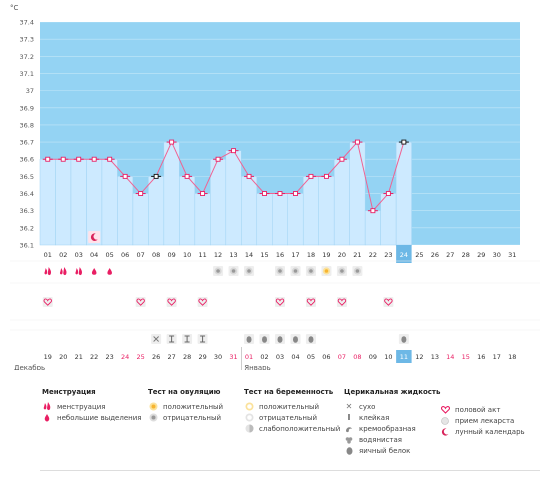 The image size is (550, 478). Describe the element at coordinates (357, 357) in the screenshot. I see `date-label: 08` at that location.